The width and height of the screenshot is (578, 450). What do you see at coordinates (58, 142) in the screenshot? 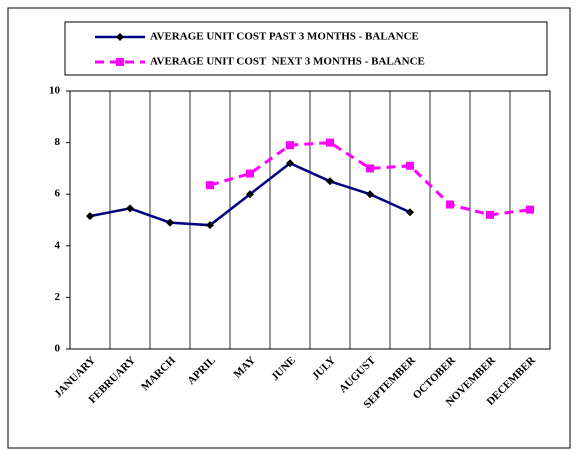
I see `y-tick-label: 8` at bounding box center [58, 142].